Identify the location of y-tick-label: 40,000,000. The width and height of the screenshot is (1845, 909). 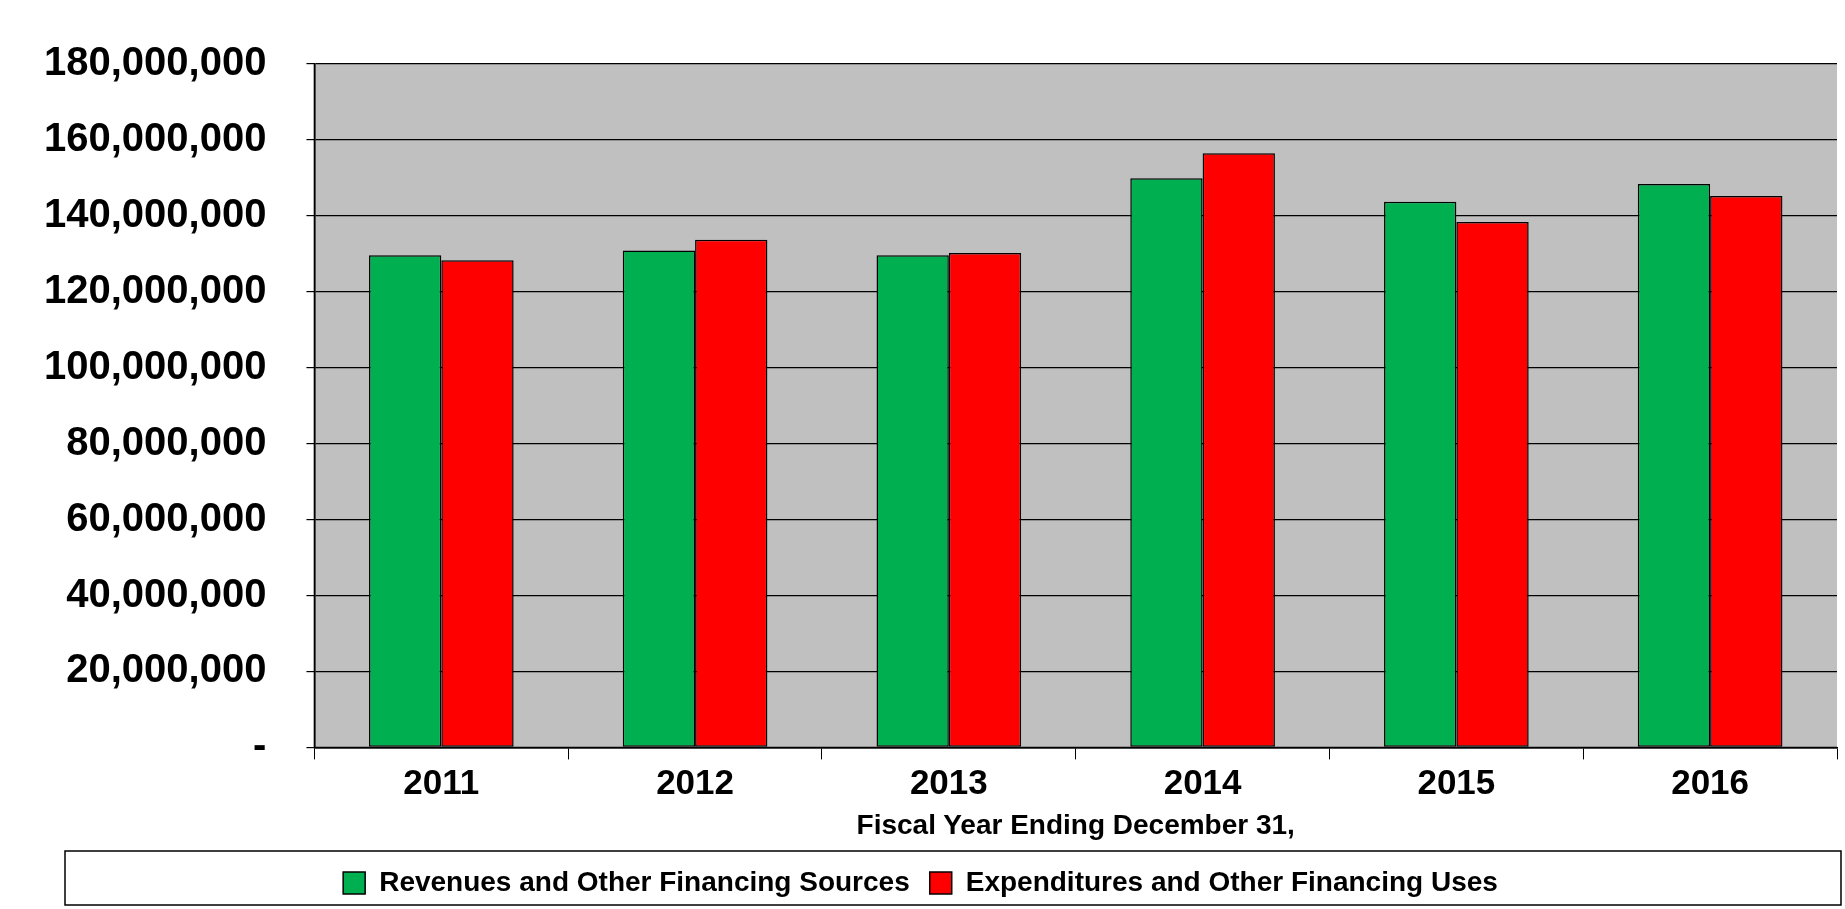
(166, 592).